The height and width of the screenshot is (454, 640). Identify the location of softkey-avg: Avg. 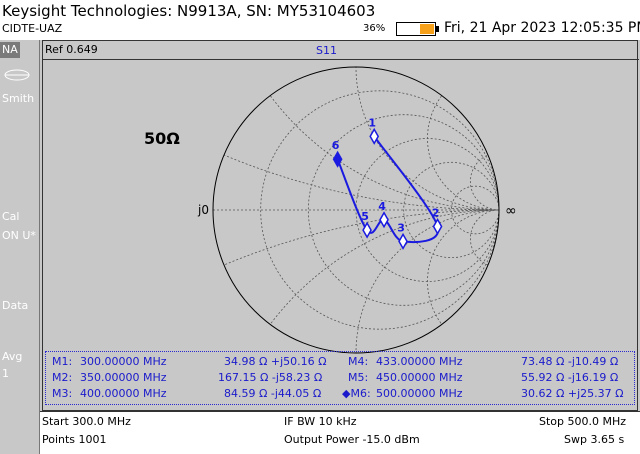
(12, 356).